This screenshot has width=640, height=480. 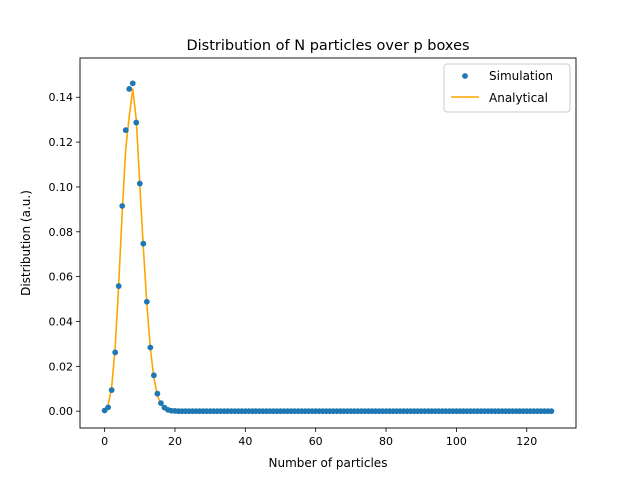 I want to click on x-axis-ticks: 0 20 40 60 80 100 120, so click(x=319, y=438).